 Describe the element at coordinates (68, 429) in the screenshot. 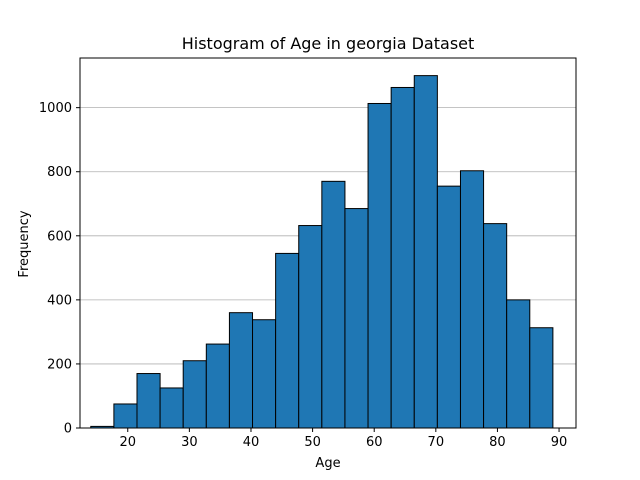

I see `y-tick-label: 0` at that location.